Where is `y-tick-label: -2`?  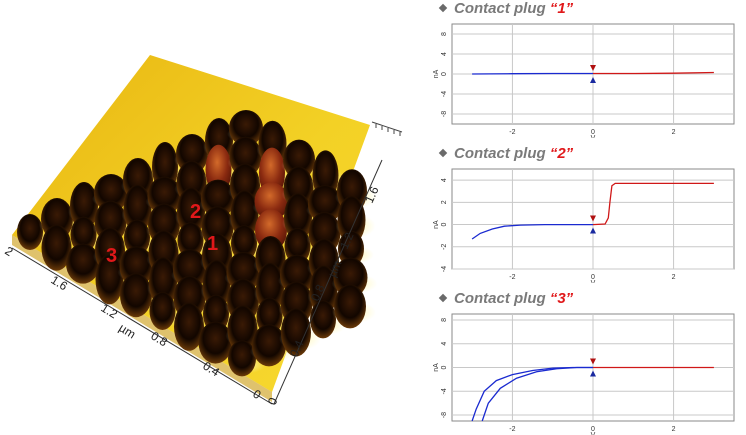
y-tick-label: -2 is located at coordinates (444, 247).